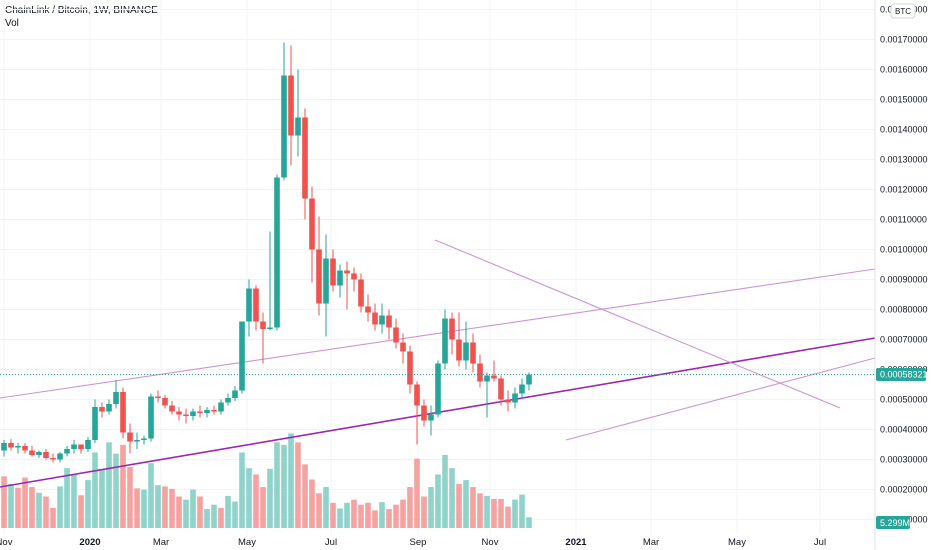 This screenshot has width=932, height=550. What do you see at coordinates (904, 130) in the screenshot?
I see `price-tick-label: 0.00140000` at bounding box center [904, 130].